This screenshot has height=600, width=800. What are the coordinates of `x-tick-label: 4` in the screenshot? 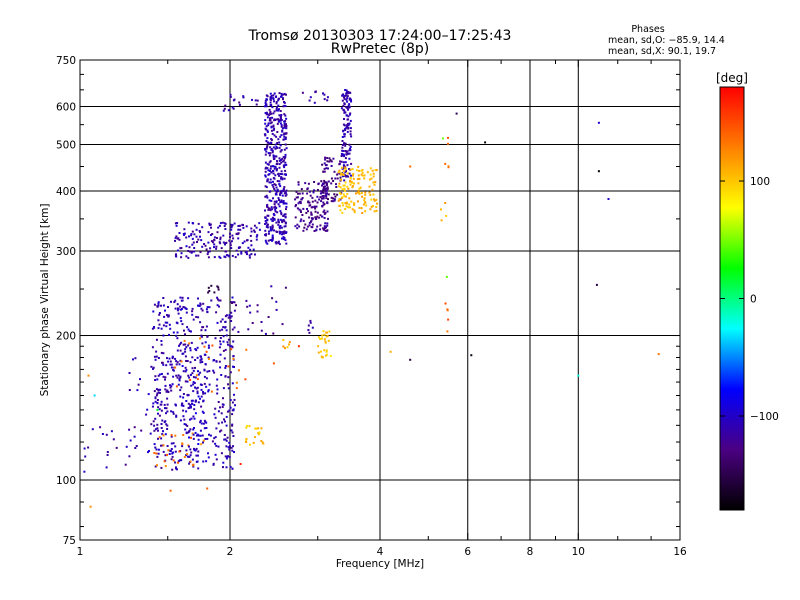 It's located at (380, 552).